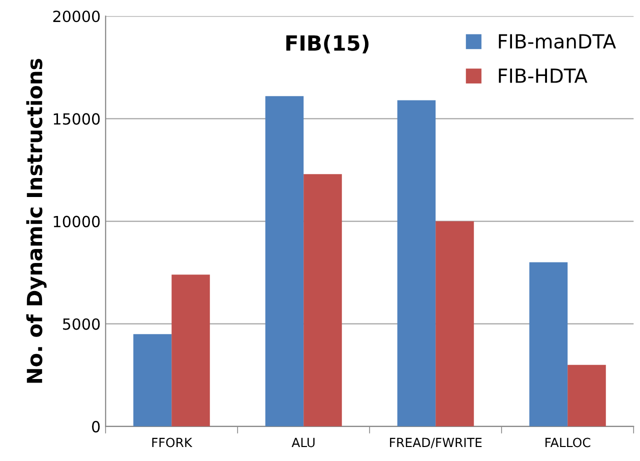 The width and height of the screenshot is (640, 461). What do you see at coordinates (303, 443) in the screenshot?
I see `x-tick-label: ALU` at bounding box center [303, 443].